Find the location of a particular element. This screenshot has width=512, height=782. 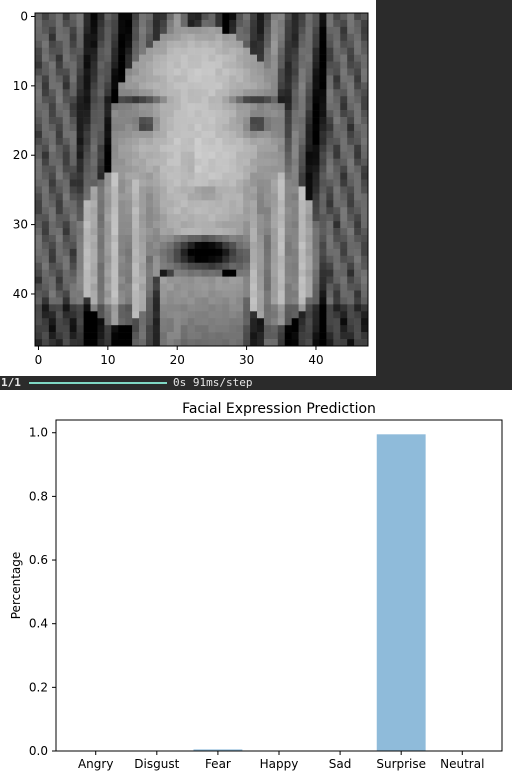

y-tick-label: 0.6 is located at coordinates (38, 560).